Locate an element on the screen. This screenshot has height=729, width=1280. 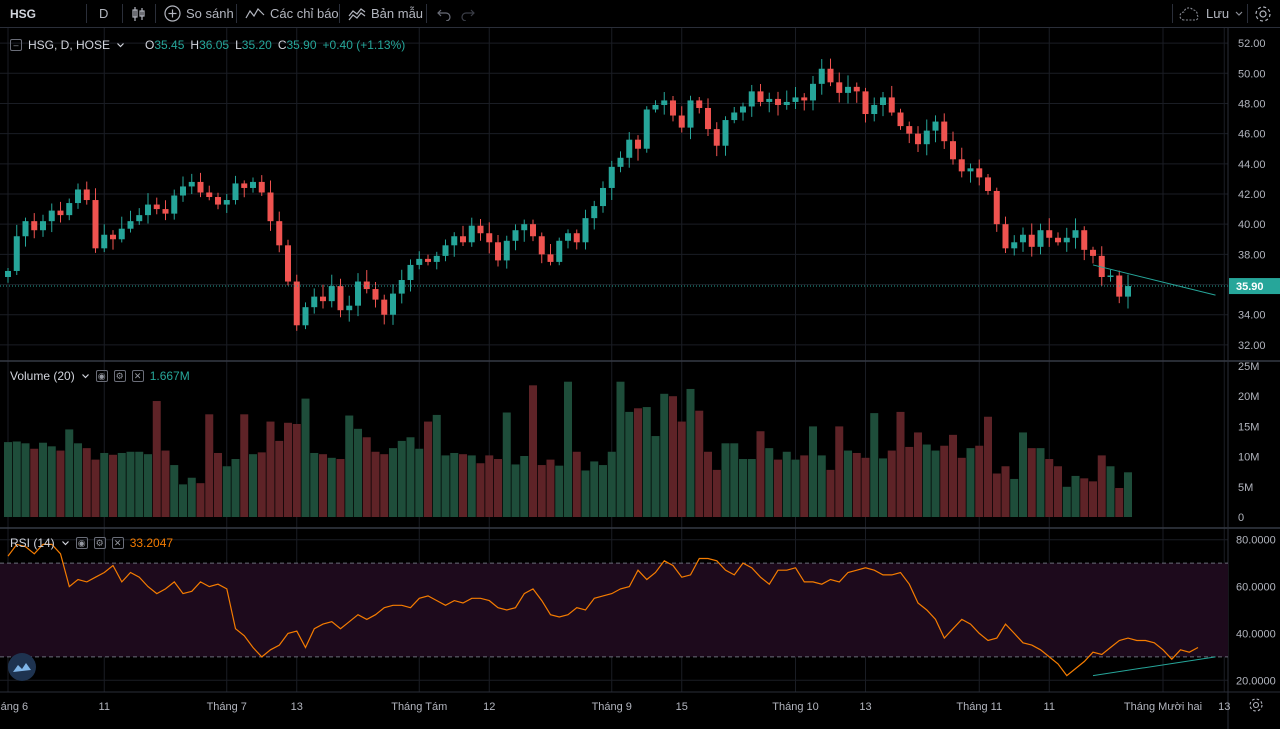
templates-button: Bản mẫu is located at coordinates (385, 13).